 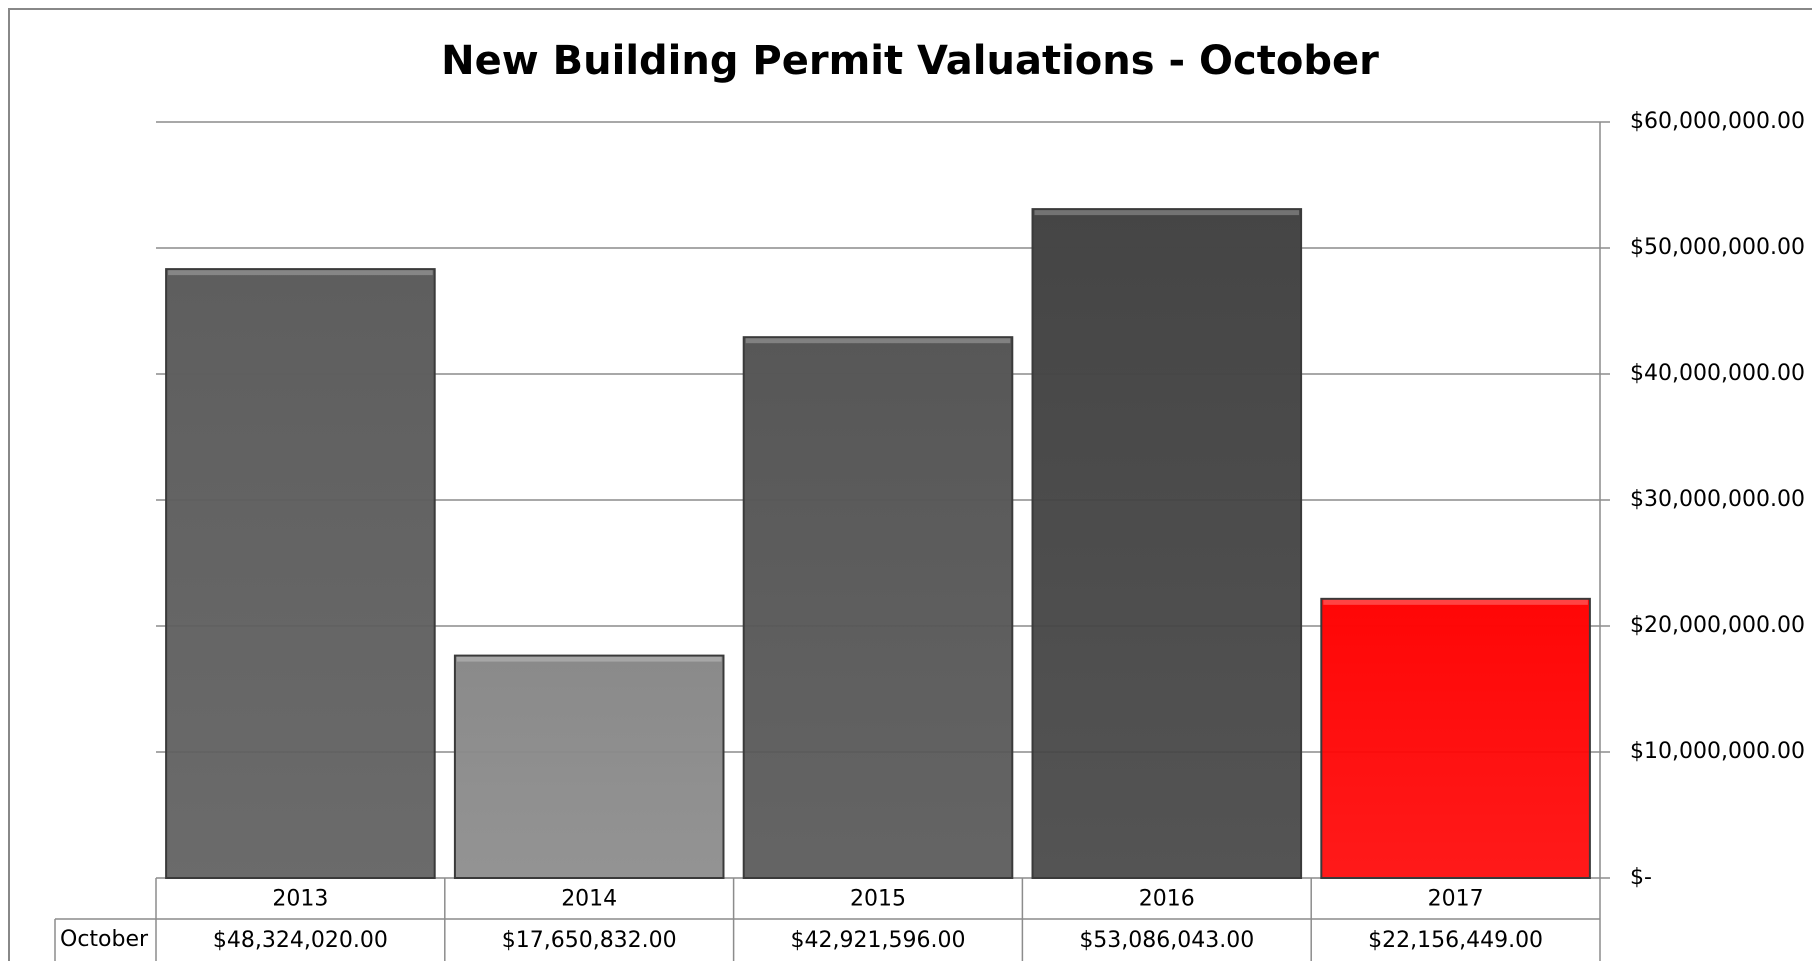 I want to click on x-tick-label: 2015, so click(x=878, y=899).